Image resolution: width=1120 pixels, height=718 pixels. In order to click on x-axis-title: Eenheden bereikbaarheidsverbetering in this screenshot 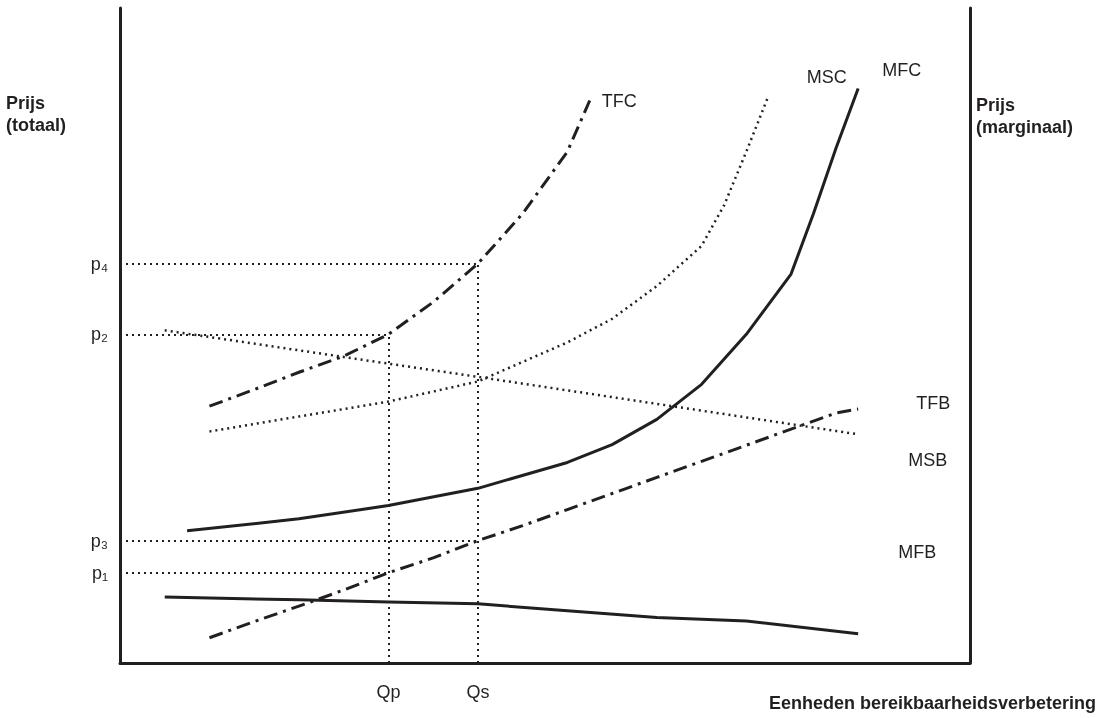, I will do `click(932, 703)`.